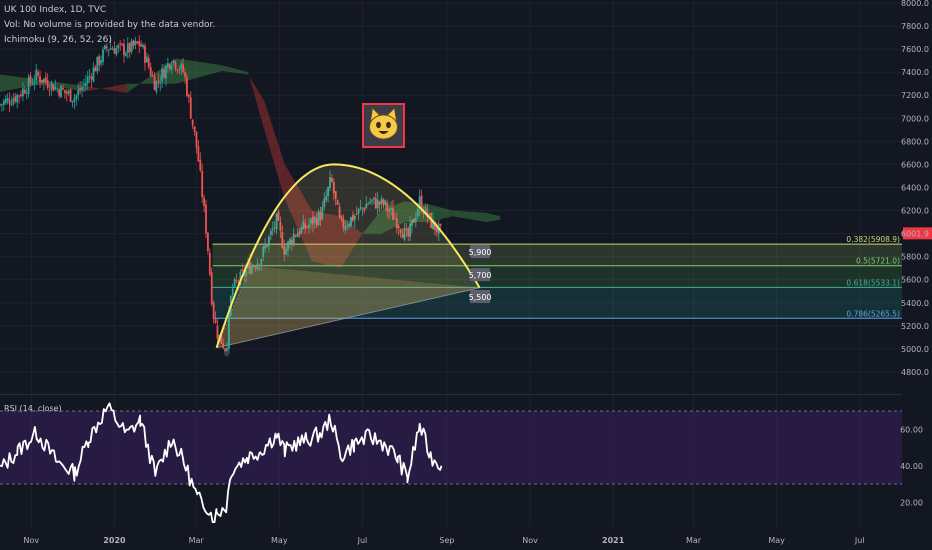 Image resolution: width=932 pixels, height=550 pixels. What do you see at coordinates (348, 318) in the screenshot?
I see `wedge-base-line` at bounding box center [348, 318].